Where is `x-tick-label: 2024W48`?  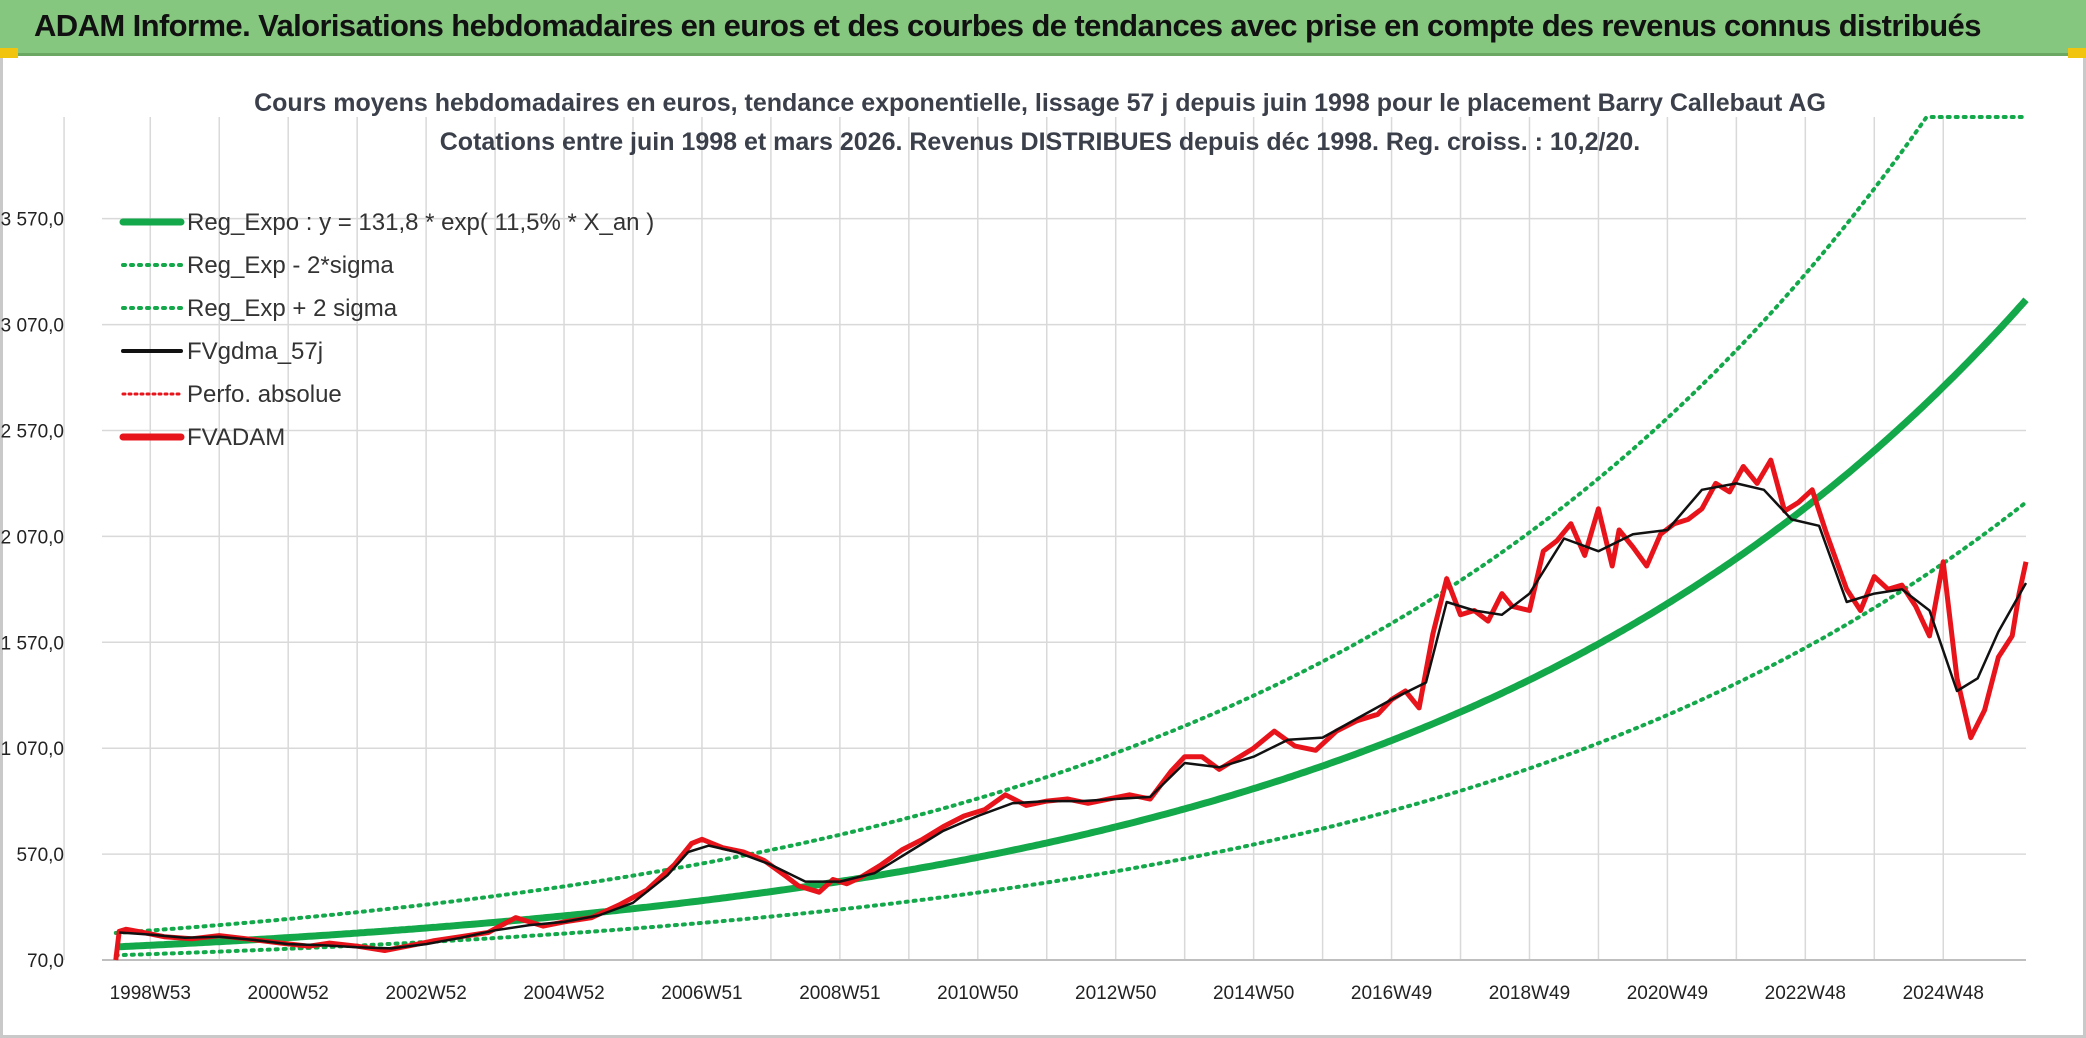
x-tick-label: 2024W48 is located at coordinates (1943, 993).